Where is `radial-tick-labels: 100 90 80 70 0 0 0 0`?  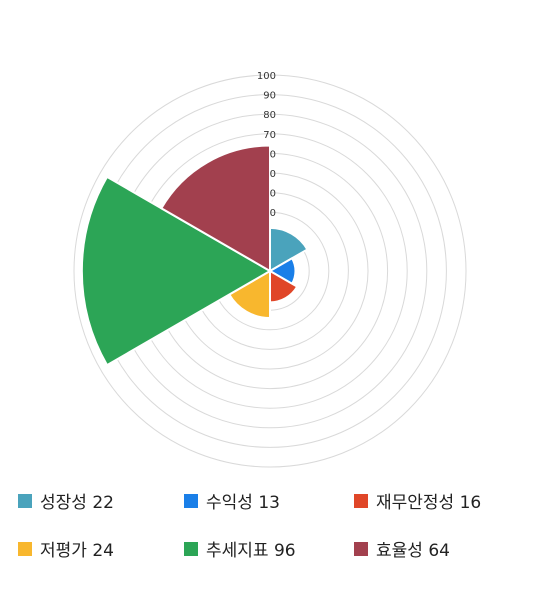
radial-tick-labels: 100 90 80 70 0 0 0 0 is located at coordinates (266, 145).